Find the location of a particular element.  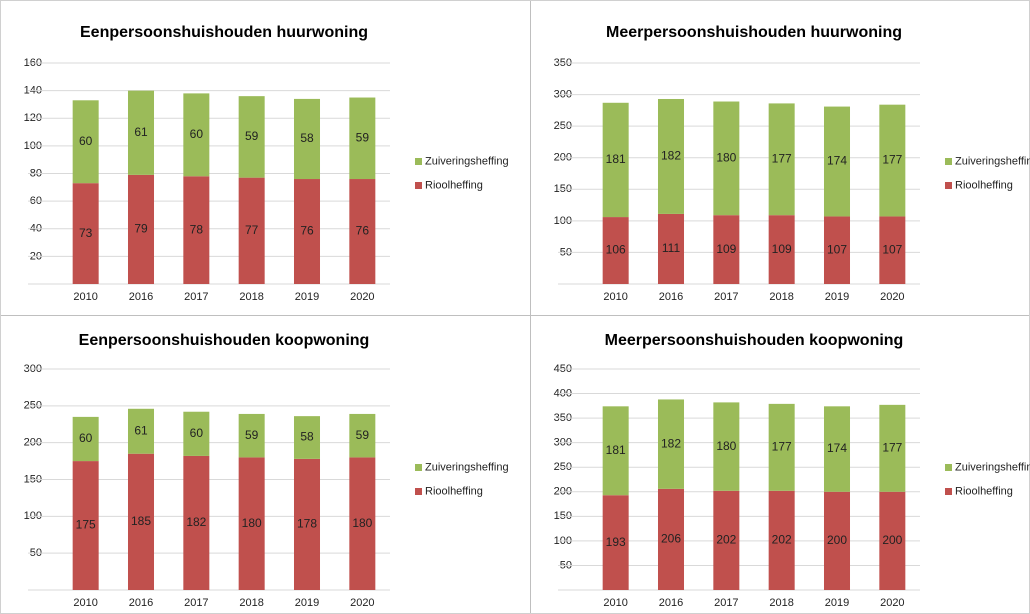

legend-label: Zuiveringsheffing is located at coordinates (992, 161).